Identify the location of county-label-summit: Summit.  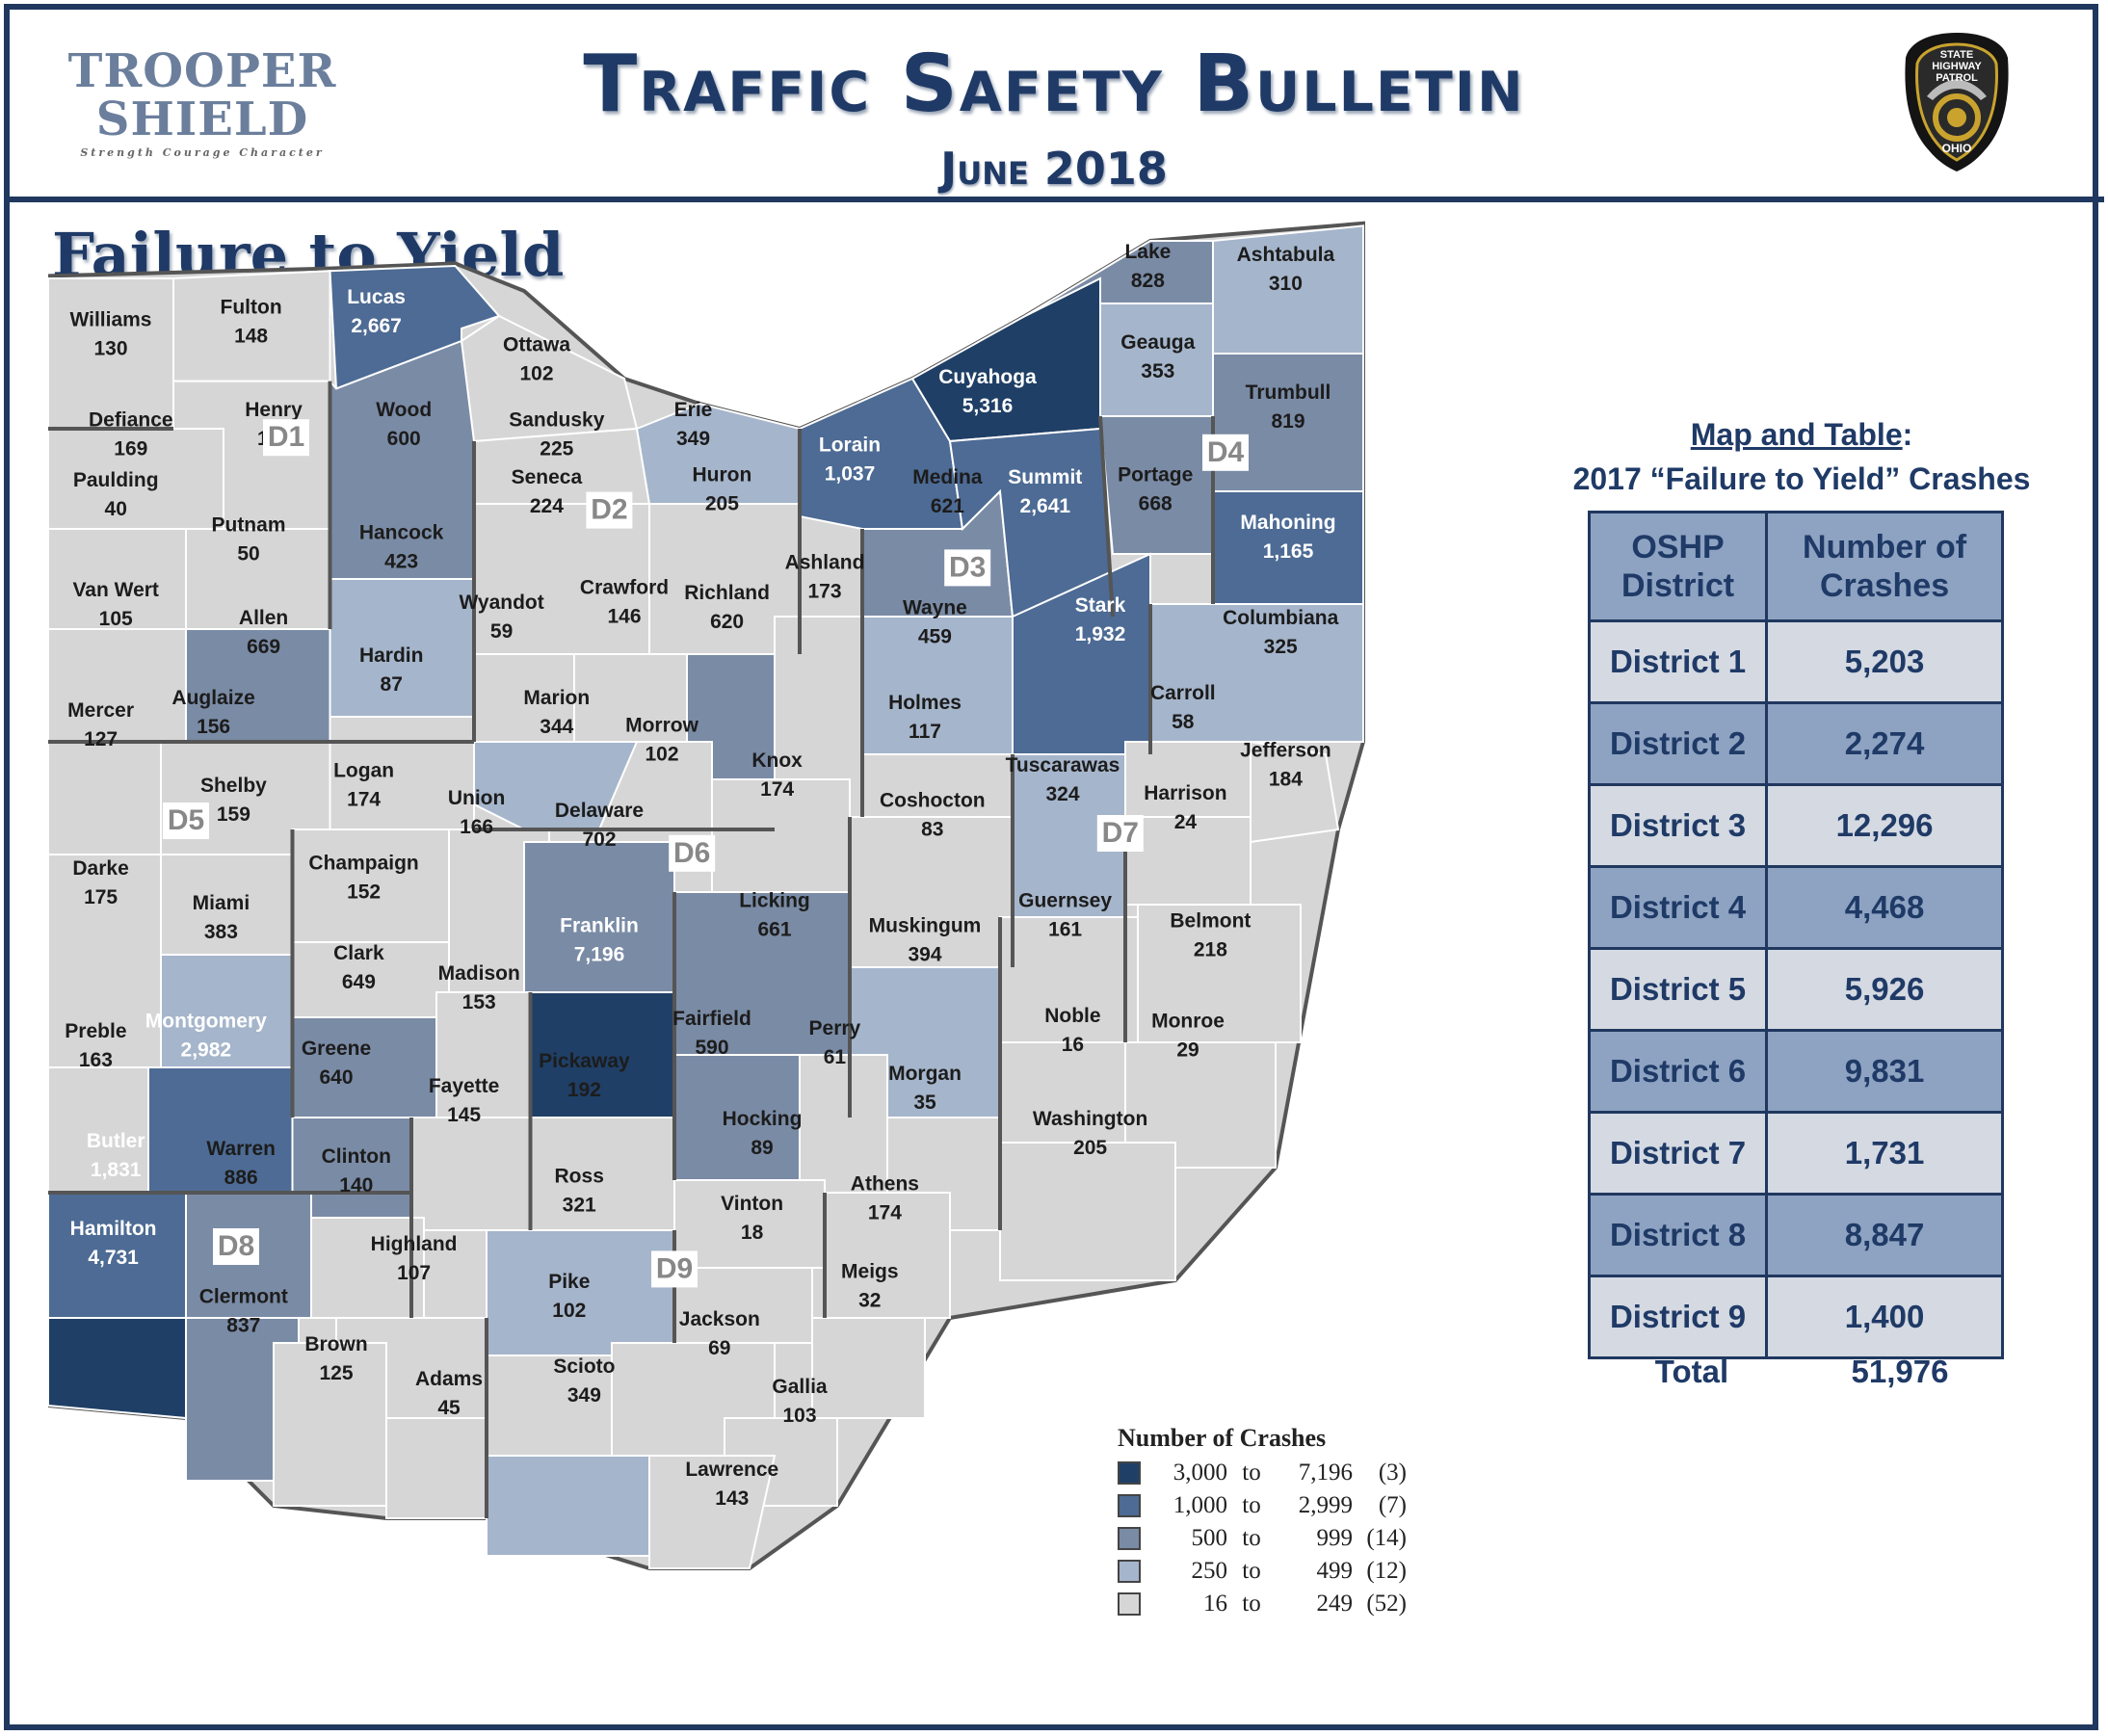
(1045, 477).